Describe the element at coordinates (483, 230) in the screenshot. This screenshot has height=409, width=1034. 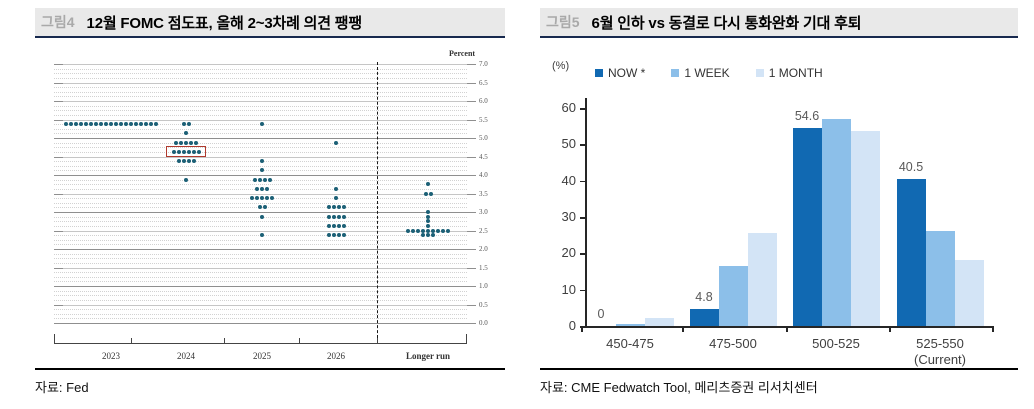
I see `dotplot-ytick-label: 2.5` at that location.